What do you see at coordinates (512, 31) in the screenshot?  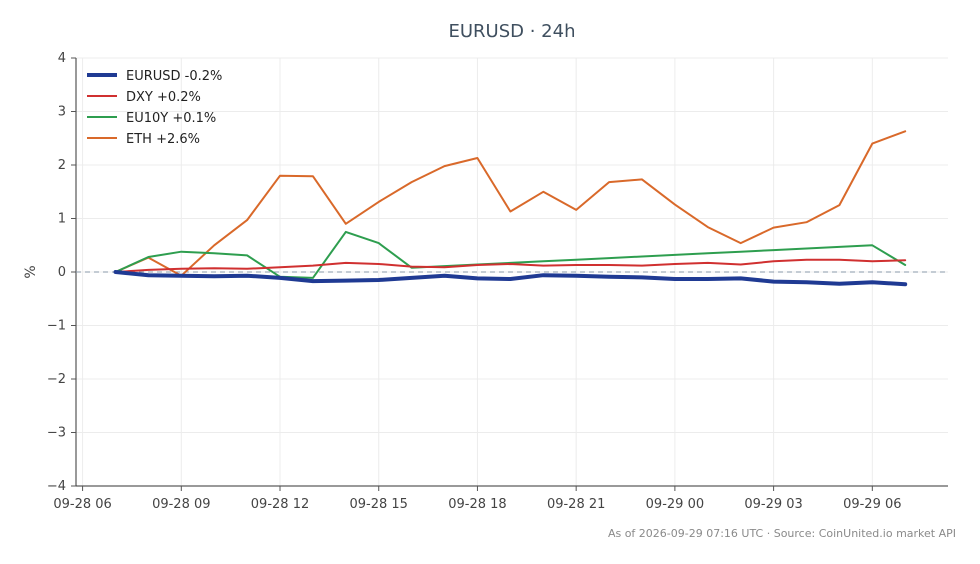 I see `chart-title: EURUSD · 24h` at bounding box center [512, 31].